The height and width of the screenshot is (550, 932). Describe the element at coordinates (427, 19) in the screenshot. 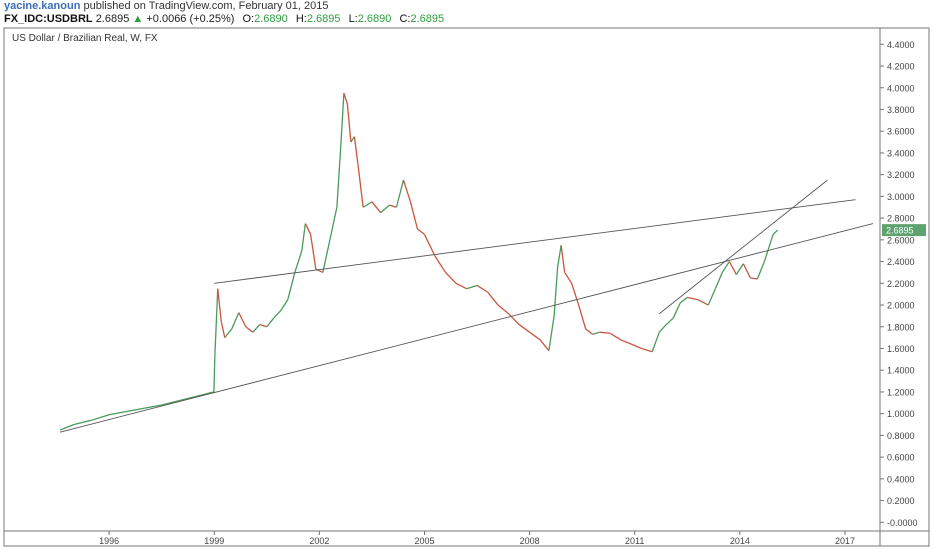

I see `close-value: 2.6895` at that location.